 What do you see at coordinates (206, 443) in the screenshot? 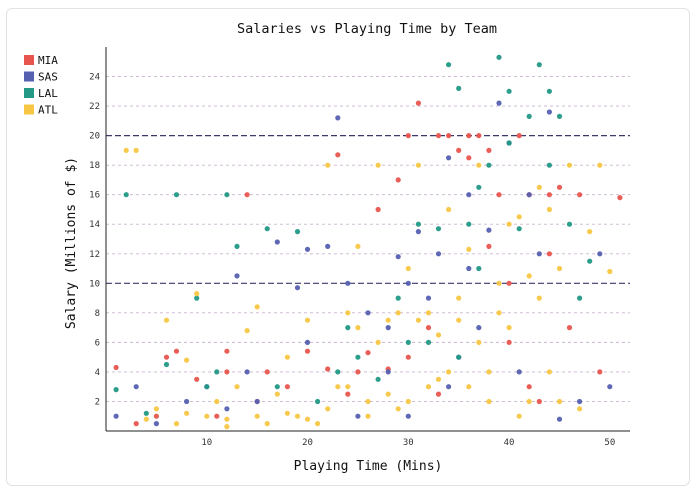
I see `x-tick-label: 10` at bounding box center [206, 443].